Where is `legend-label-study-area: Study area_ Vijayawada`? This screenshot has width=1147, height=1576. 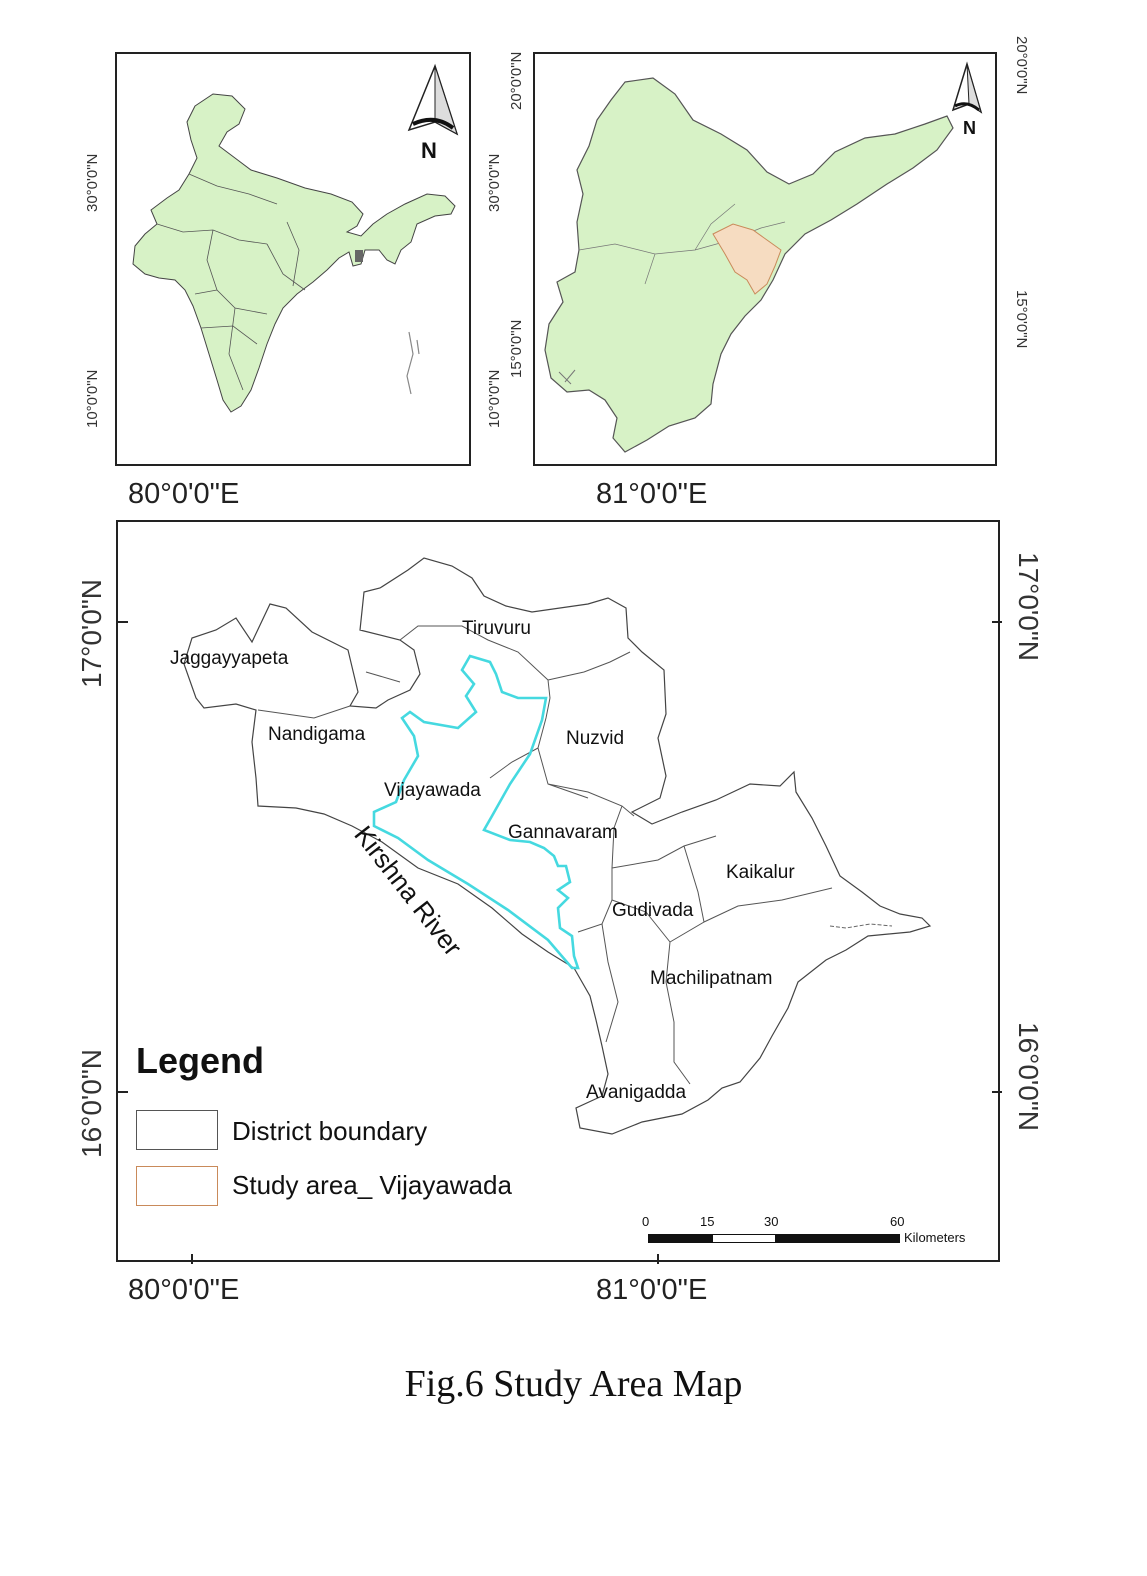 legend-label-study-area: Study area_ Vijayawada is located at coordinates (372, 1185).